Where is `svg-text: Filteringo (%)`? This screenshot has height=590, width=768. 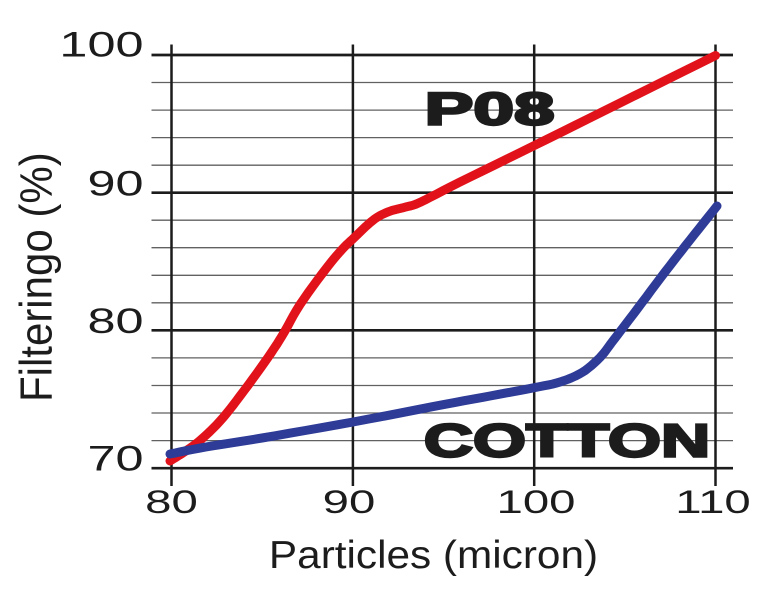
svg-text: Filteringo (%) is located at coordinates (36, 277).